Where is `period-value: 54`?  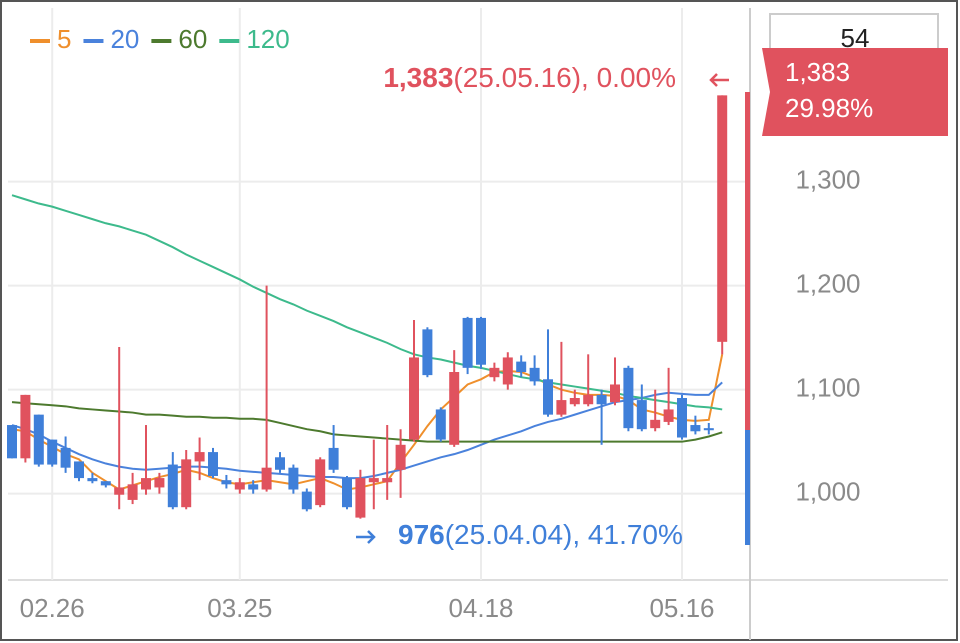 period-value: 54 is located at coordinates (855, 38).